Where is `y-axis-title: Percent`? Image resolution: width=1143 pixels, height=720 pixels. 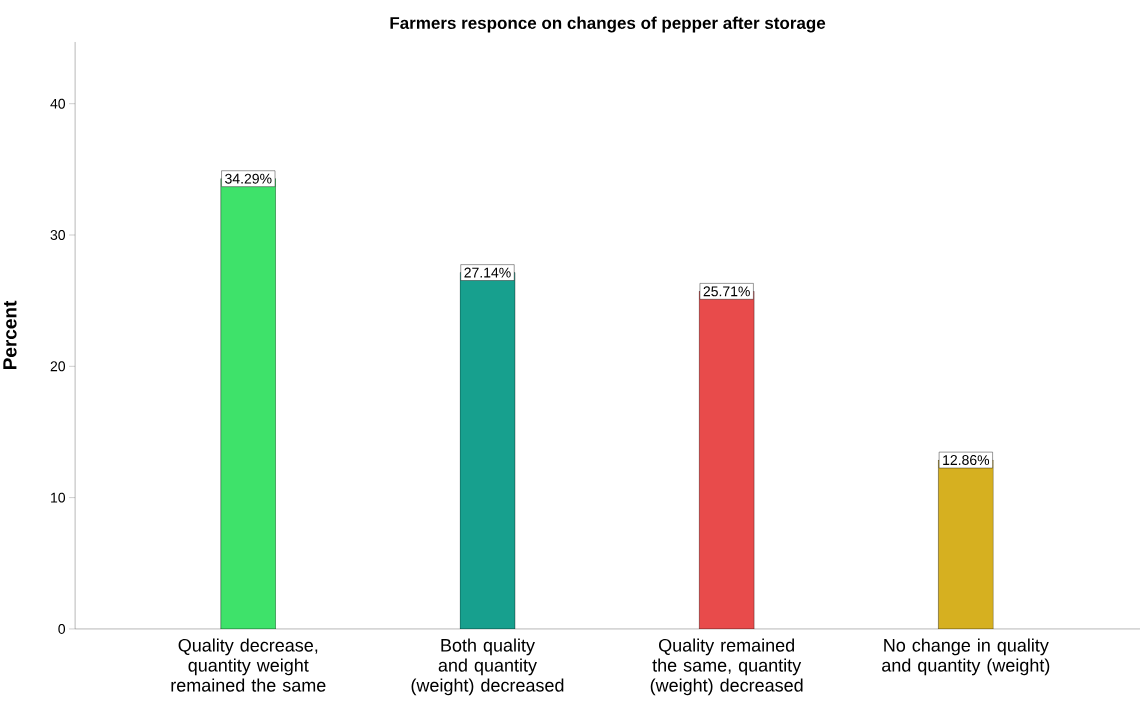
y-axis-title: Percent is located at coordinates (10, 335).